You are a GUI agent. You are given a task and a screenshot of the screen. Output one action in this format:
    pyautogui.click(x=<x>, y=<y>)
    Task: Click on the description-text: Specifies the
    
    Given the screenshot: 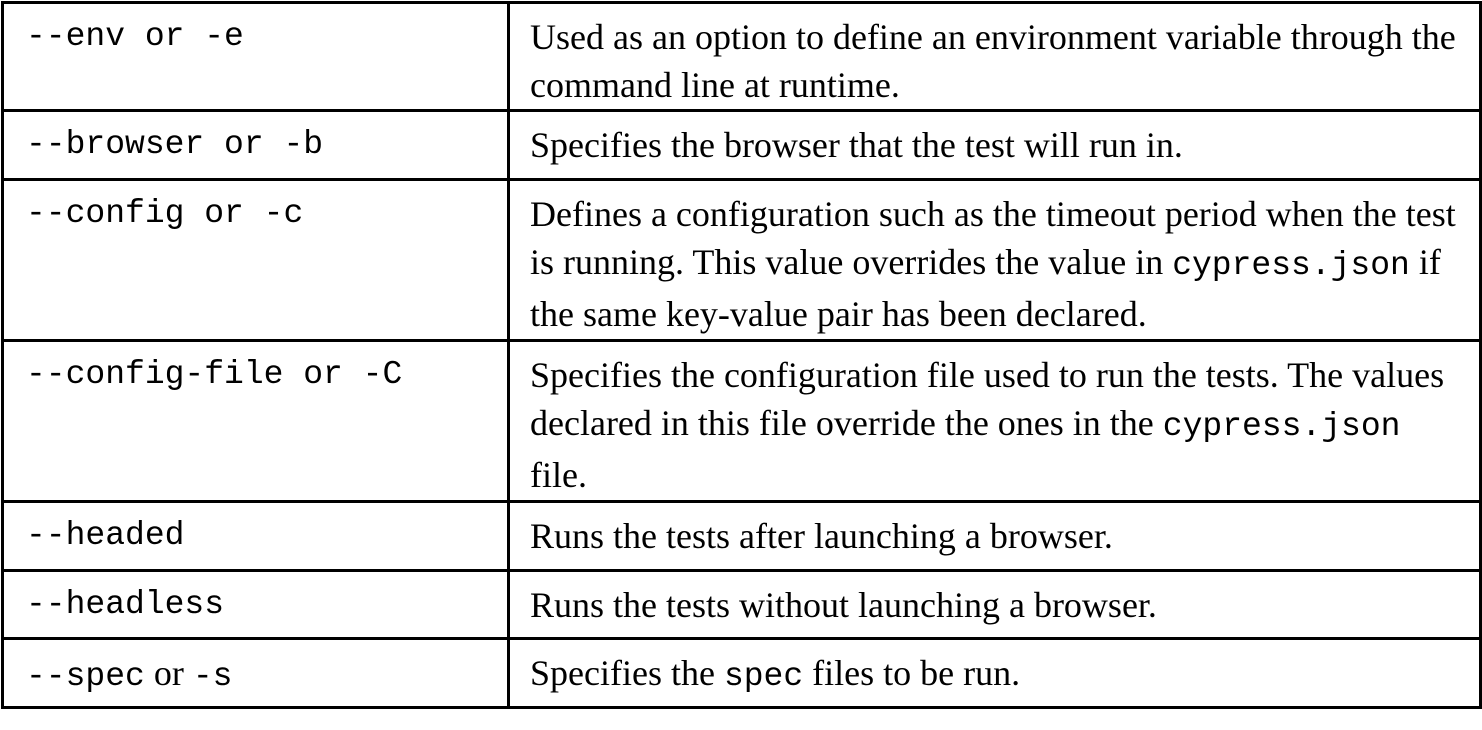 What is the action you would take?
    pyautogui.click(x=627, y=673)
    